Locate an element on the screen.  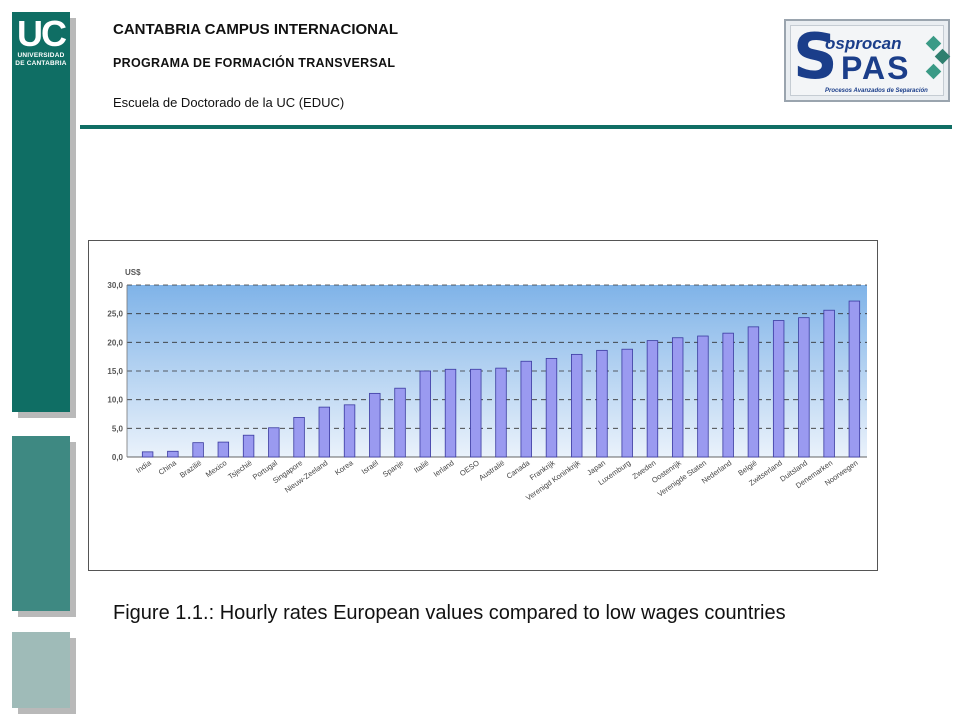
bar-mexico is located at coordinates (223, 449).